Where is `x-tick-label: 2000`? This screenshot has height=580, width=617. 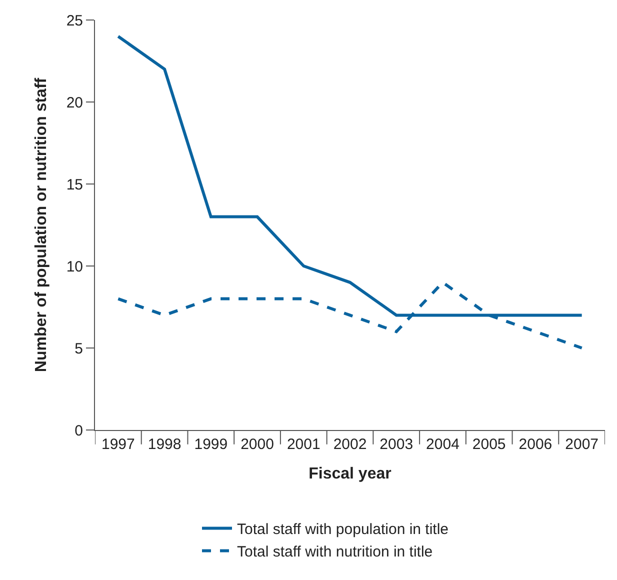 x-tick-label: 2000 is located at coordinates (257, 444).